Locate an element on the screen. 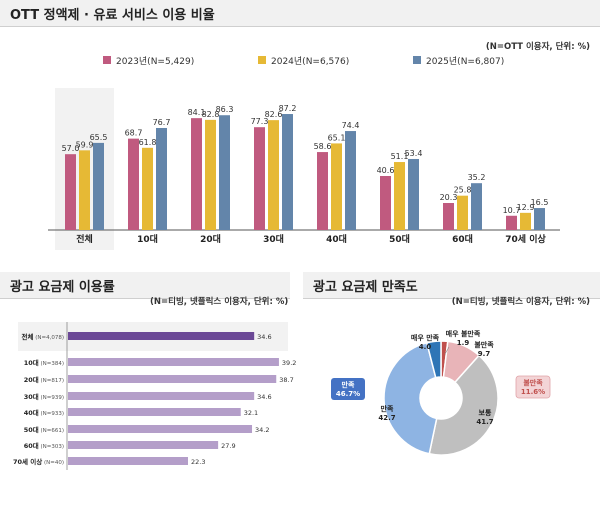 This screenshot has height=507, width=600. bar-value-3-2: 87.2 is located at coordinates (288, 108).